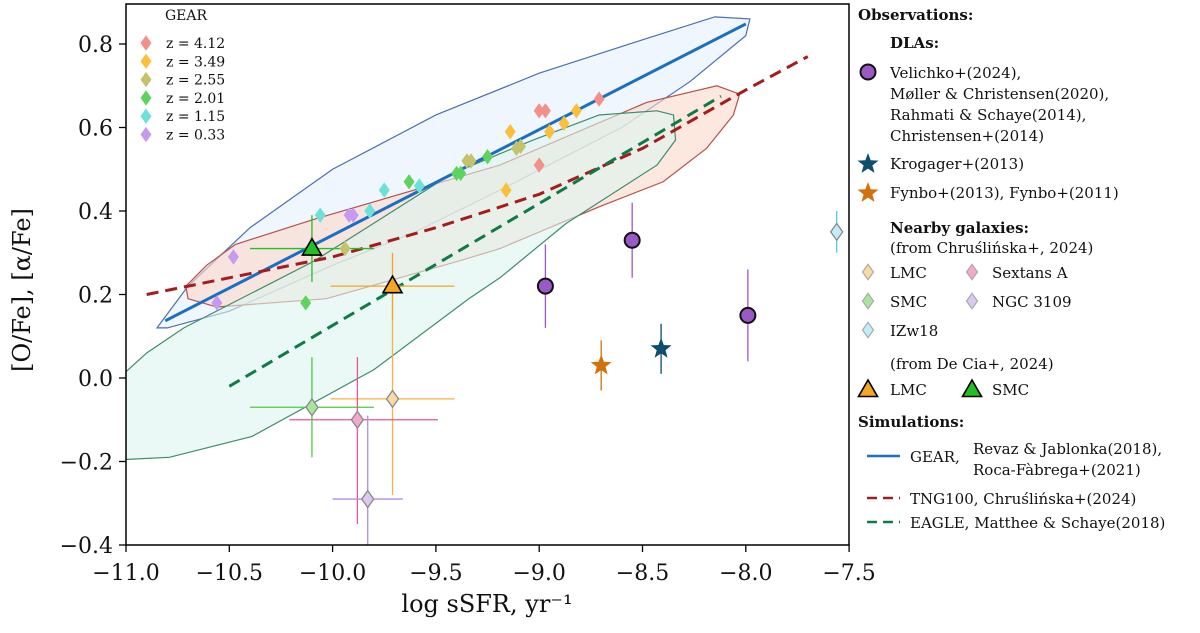 Image resolution: width=1200 pixels, height=633 pixels. I want to click on legend-izw18-label: IZw18, so click(914, 331).